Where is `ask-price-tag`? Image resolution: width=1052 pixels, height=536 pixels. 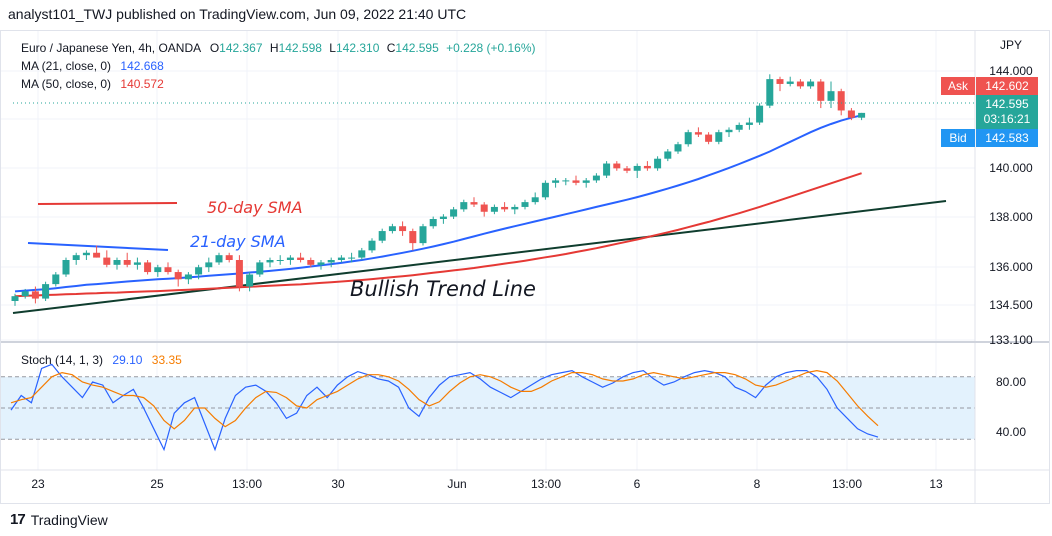
ask-price-tag is located at coordinates (1007, 86).